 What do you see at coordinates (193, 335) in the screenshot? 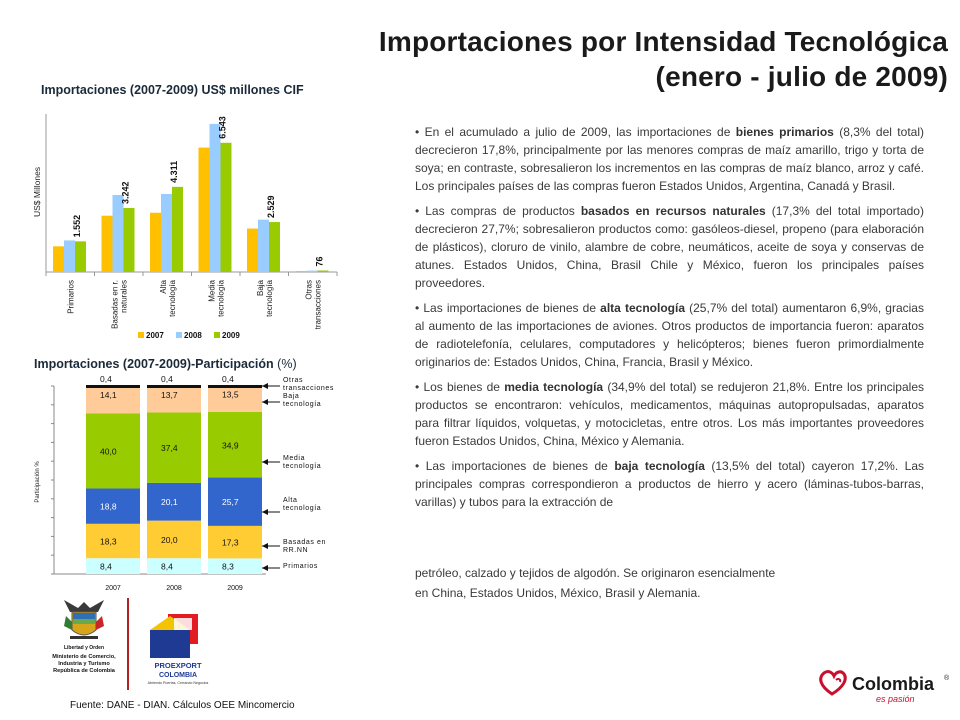
I see `legend-label: 2008` at bounding box center [193, 335].